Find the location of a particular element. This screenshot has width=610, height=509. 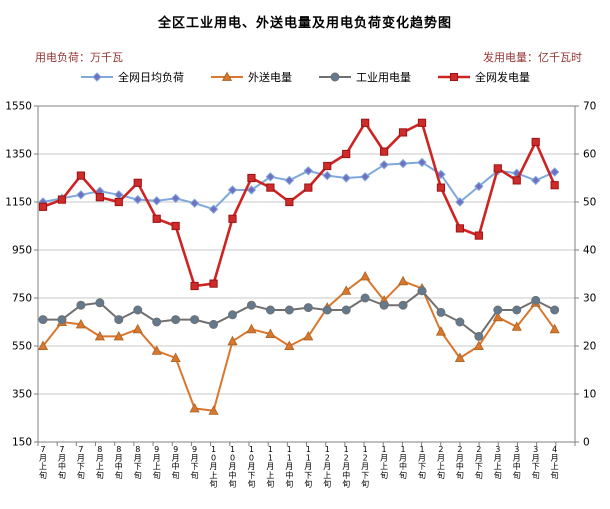

x-tick-label: 1 月下旬 is located at coordinates (422, 462).